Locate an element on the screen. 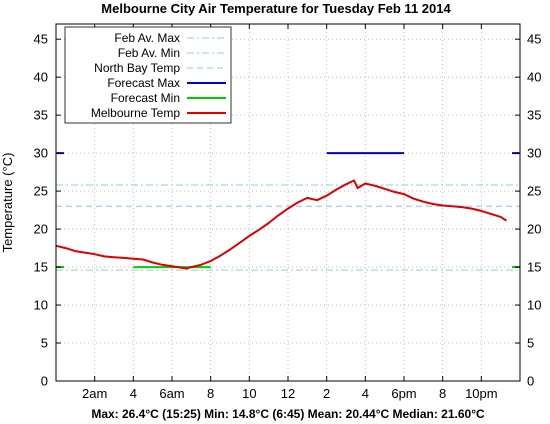  y-tick-label-right: 10 is located at coordinates (534, 305).